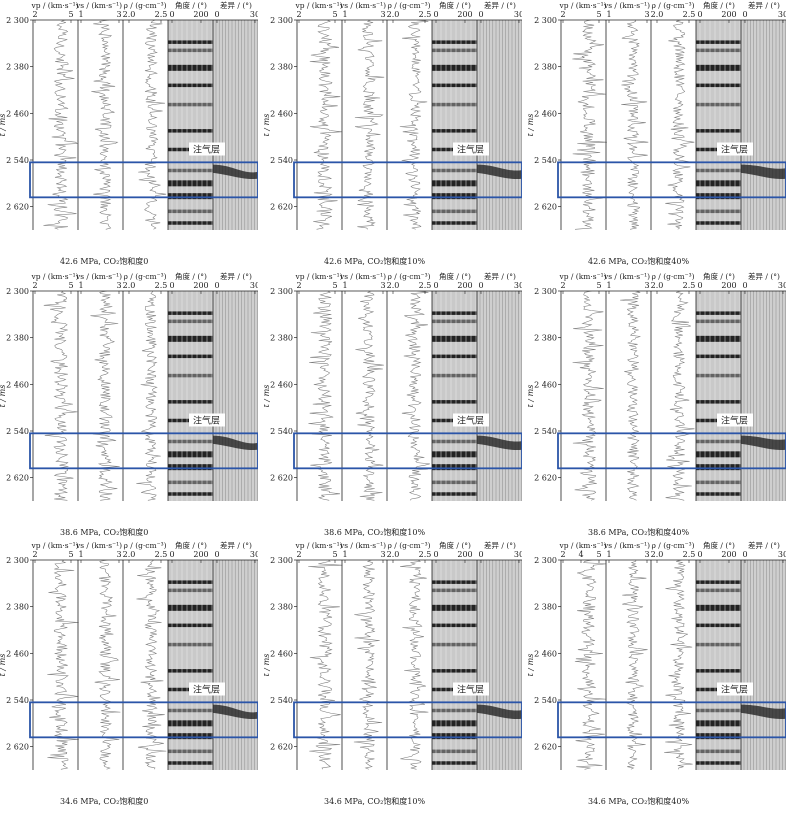 The width and height of the screenshot is (794, 817). I want to click on col-header-rho: ρ / (g·cm⁻³), so click(144, 276).